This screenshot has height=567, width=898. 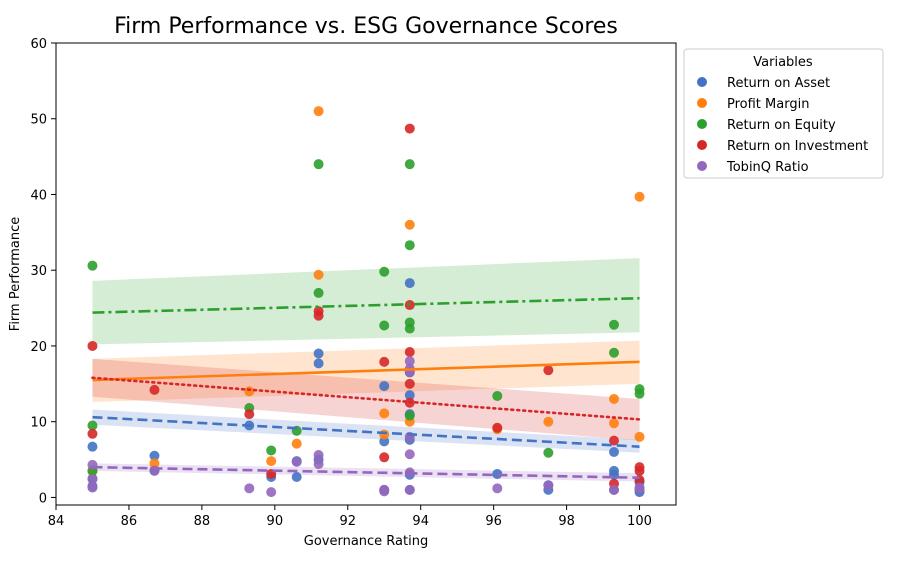 I want to click on y-tick-label: 60, so click(x=38, y=44).